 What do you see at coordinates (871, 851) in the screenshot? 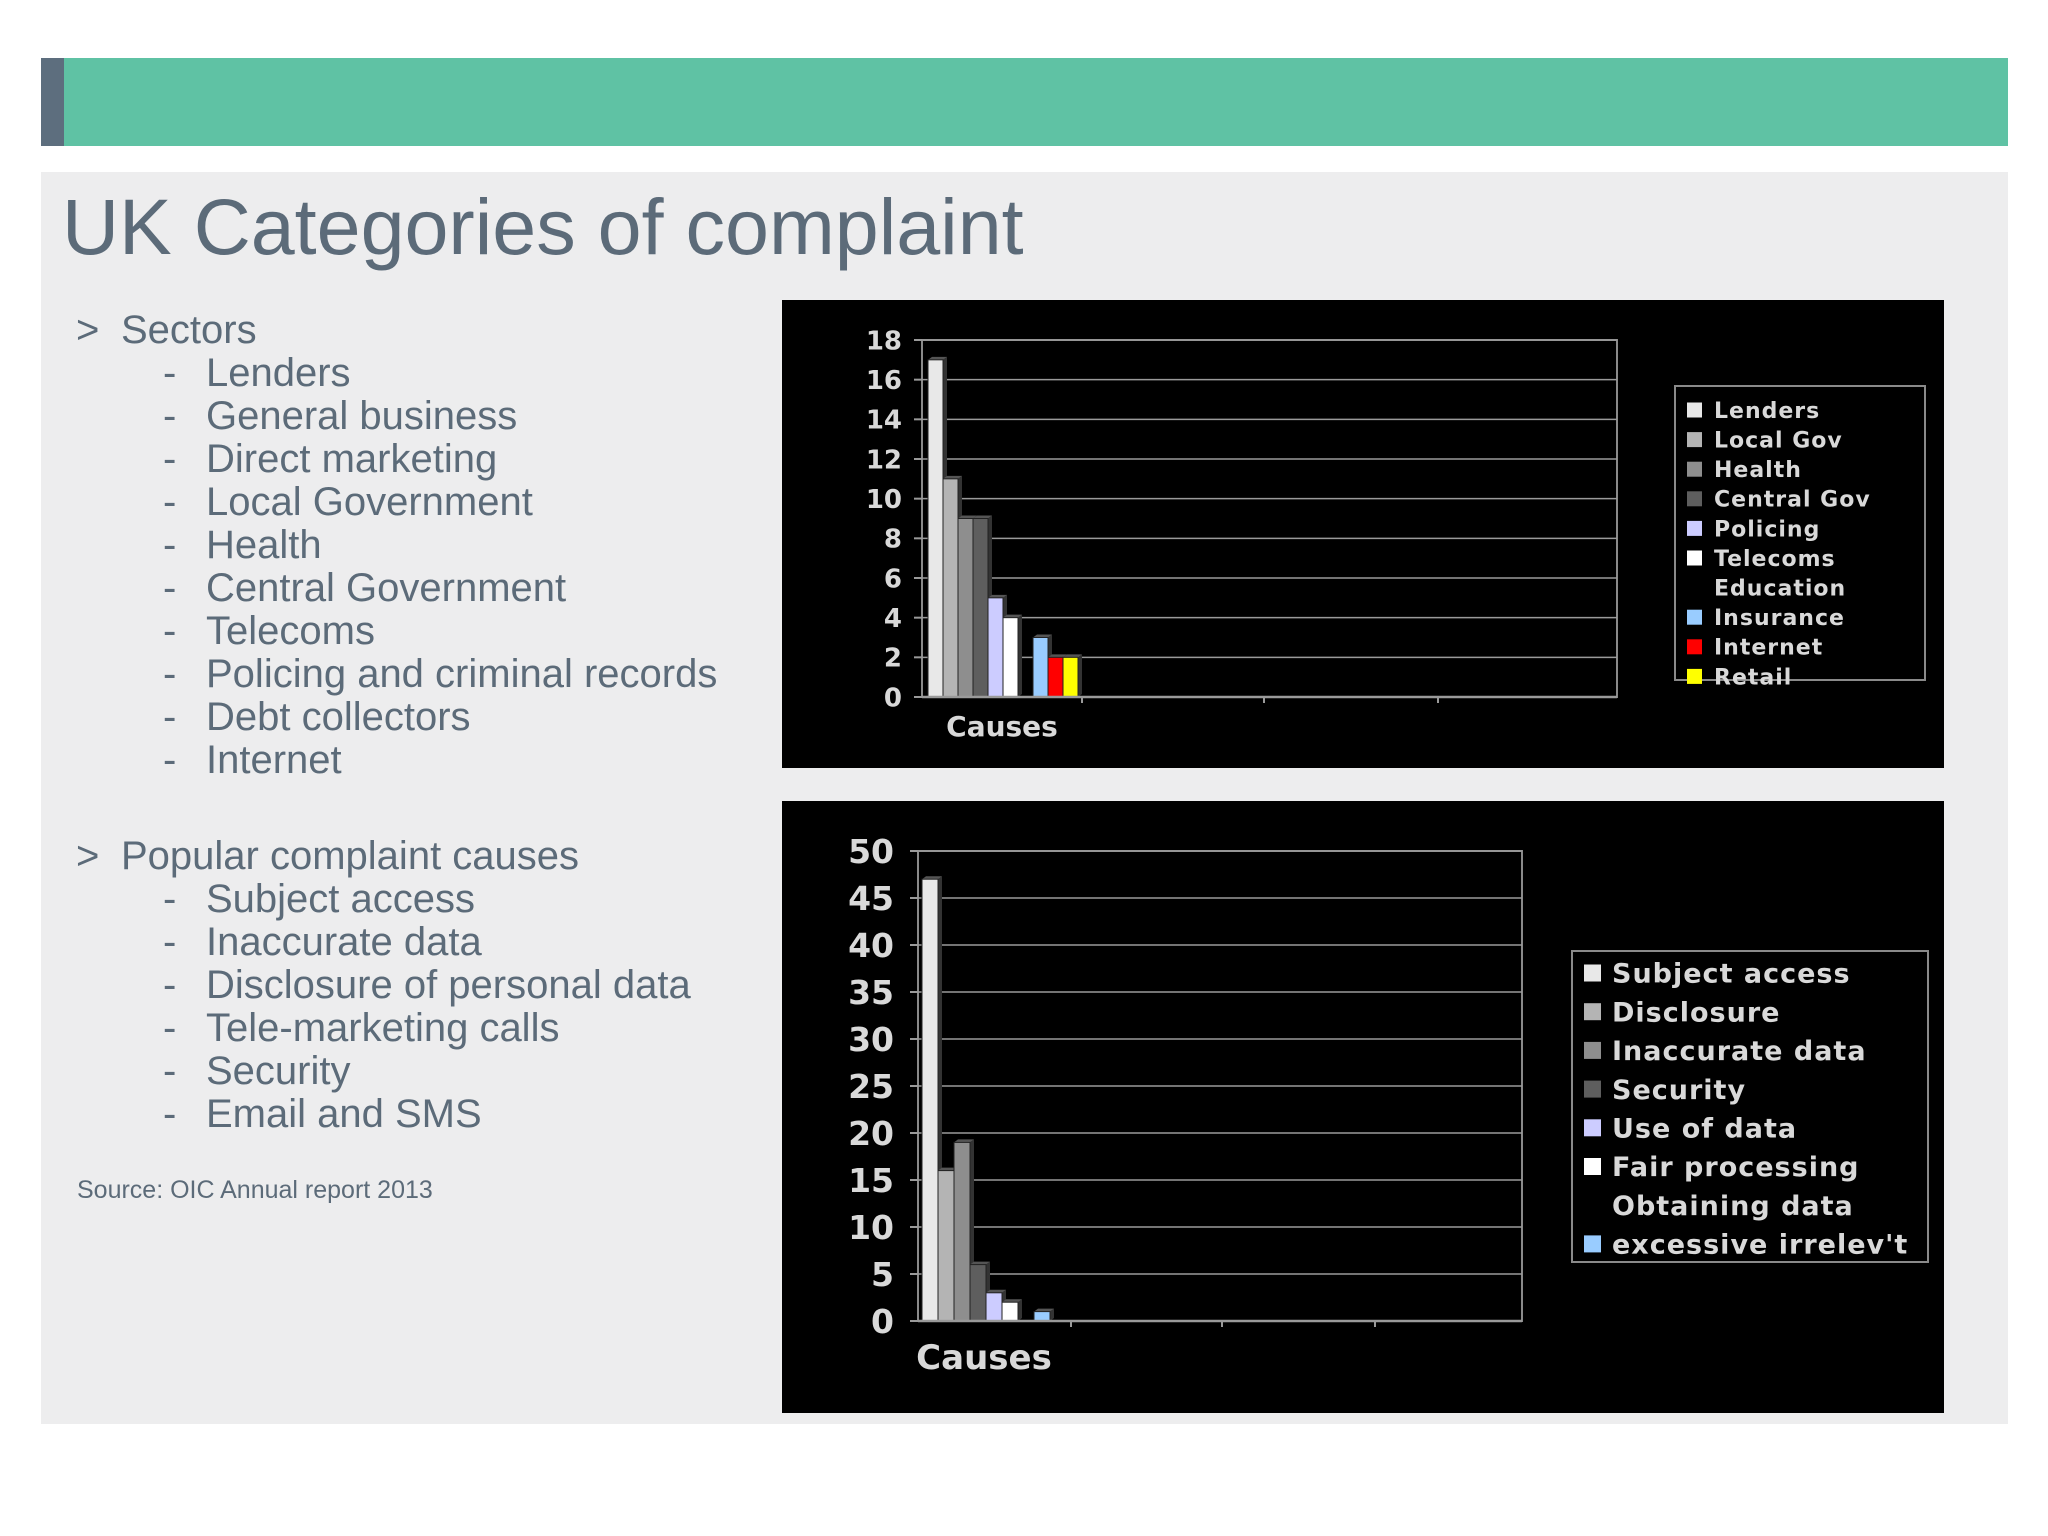
I see `y-tick-label: 50` at bounding box center [871, 851].